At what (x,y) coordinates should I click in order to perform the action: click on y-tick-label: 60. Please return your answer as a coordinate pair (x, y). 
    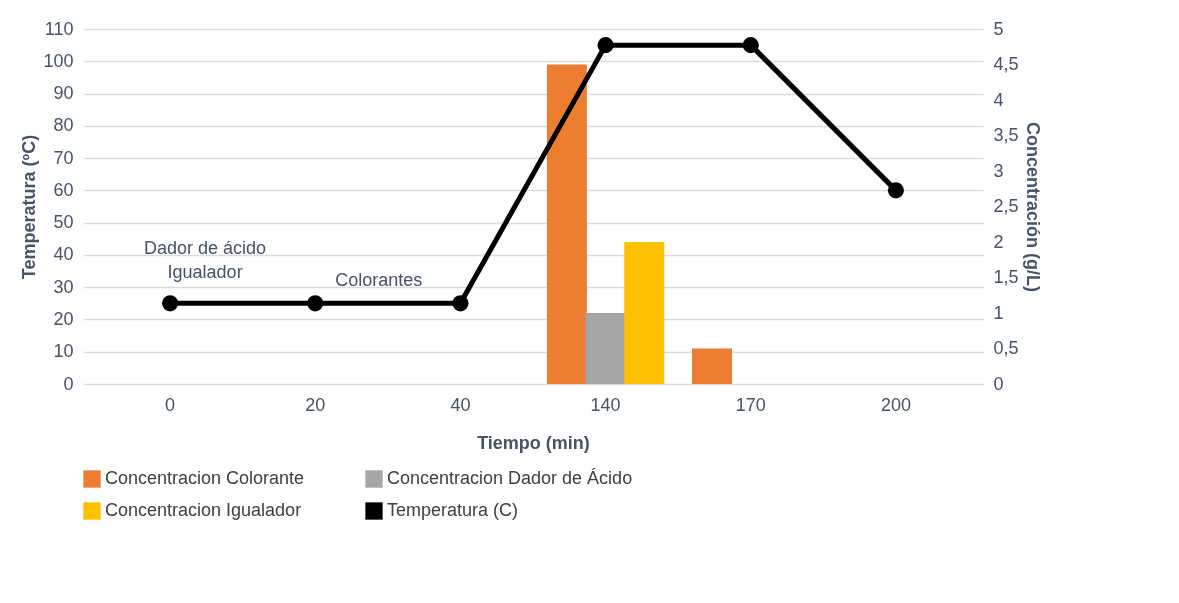
    Looking at the image, I should click on (63, 189).